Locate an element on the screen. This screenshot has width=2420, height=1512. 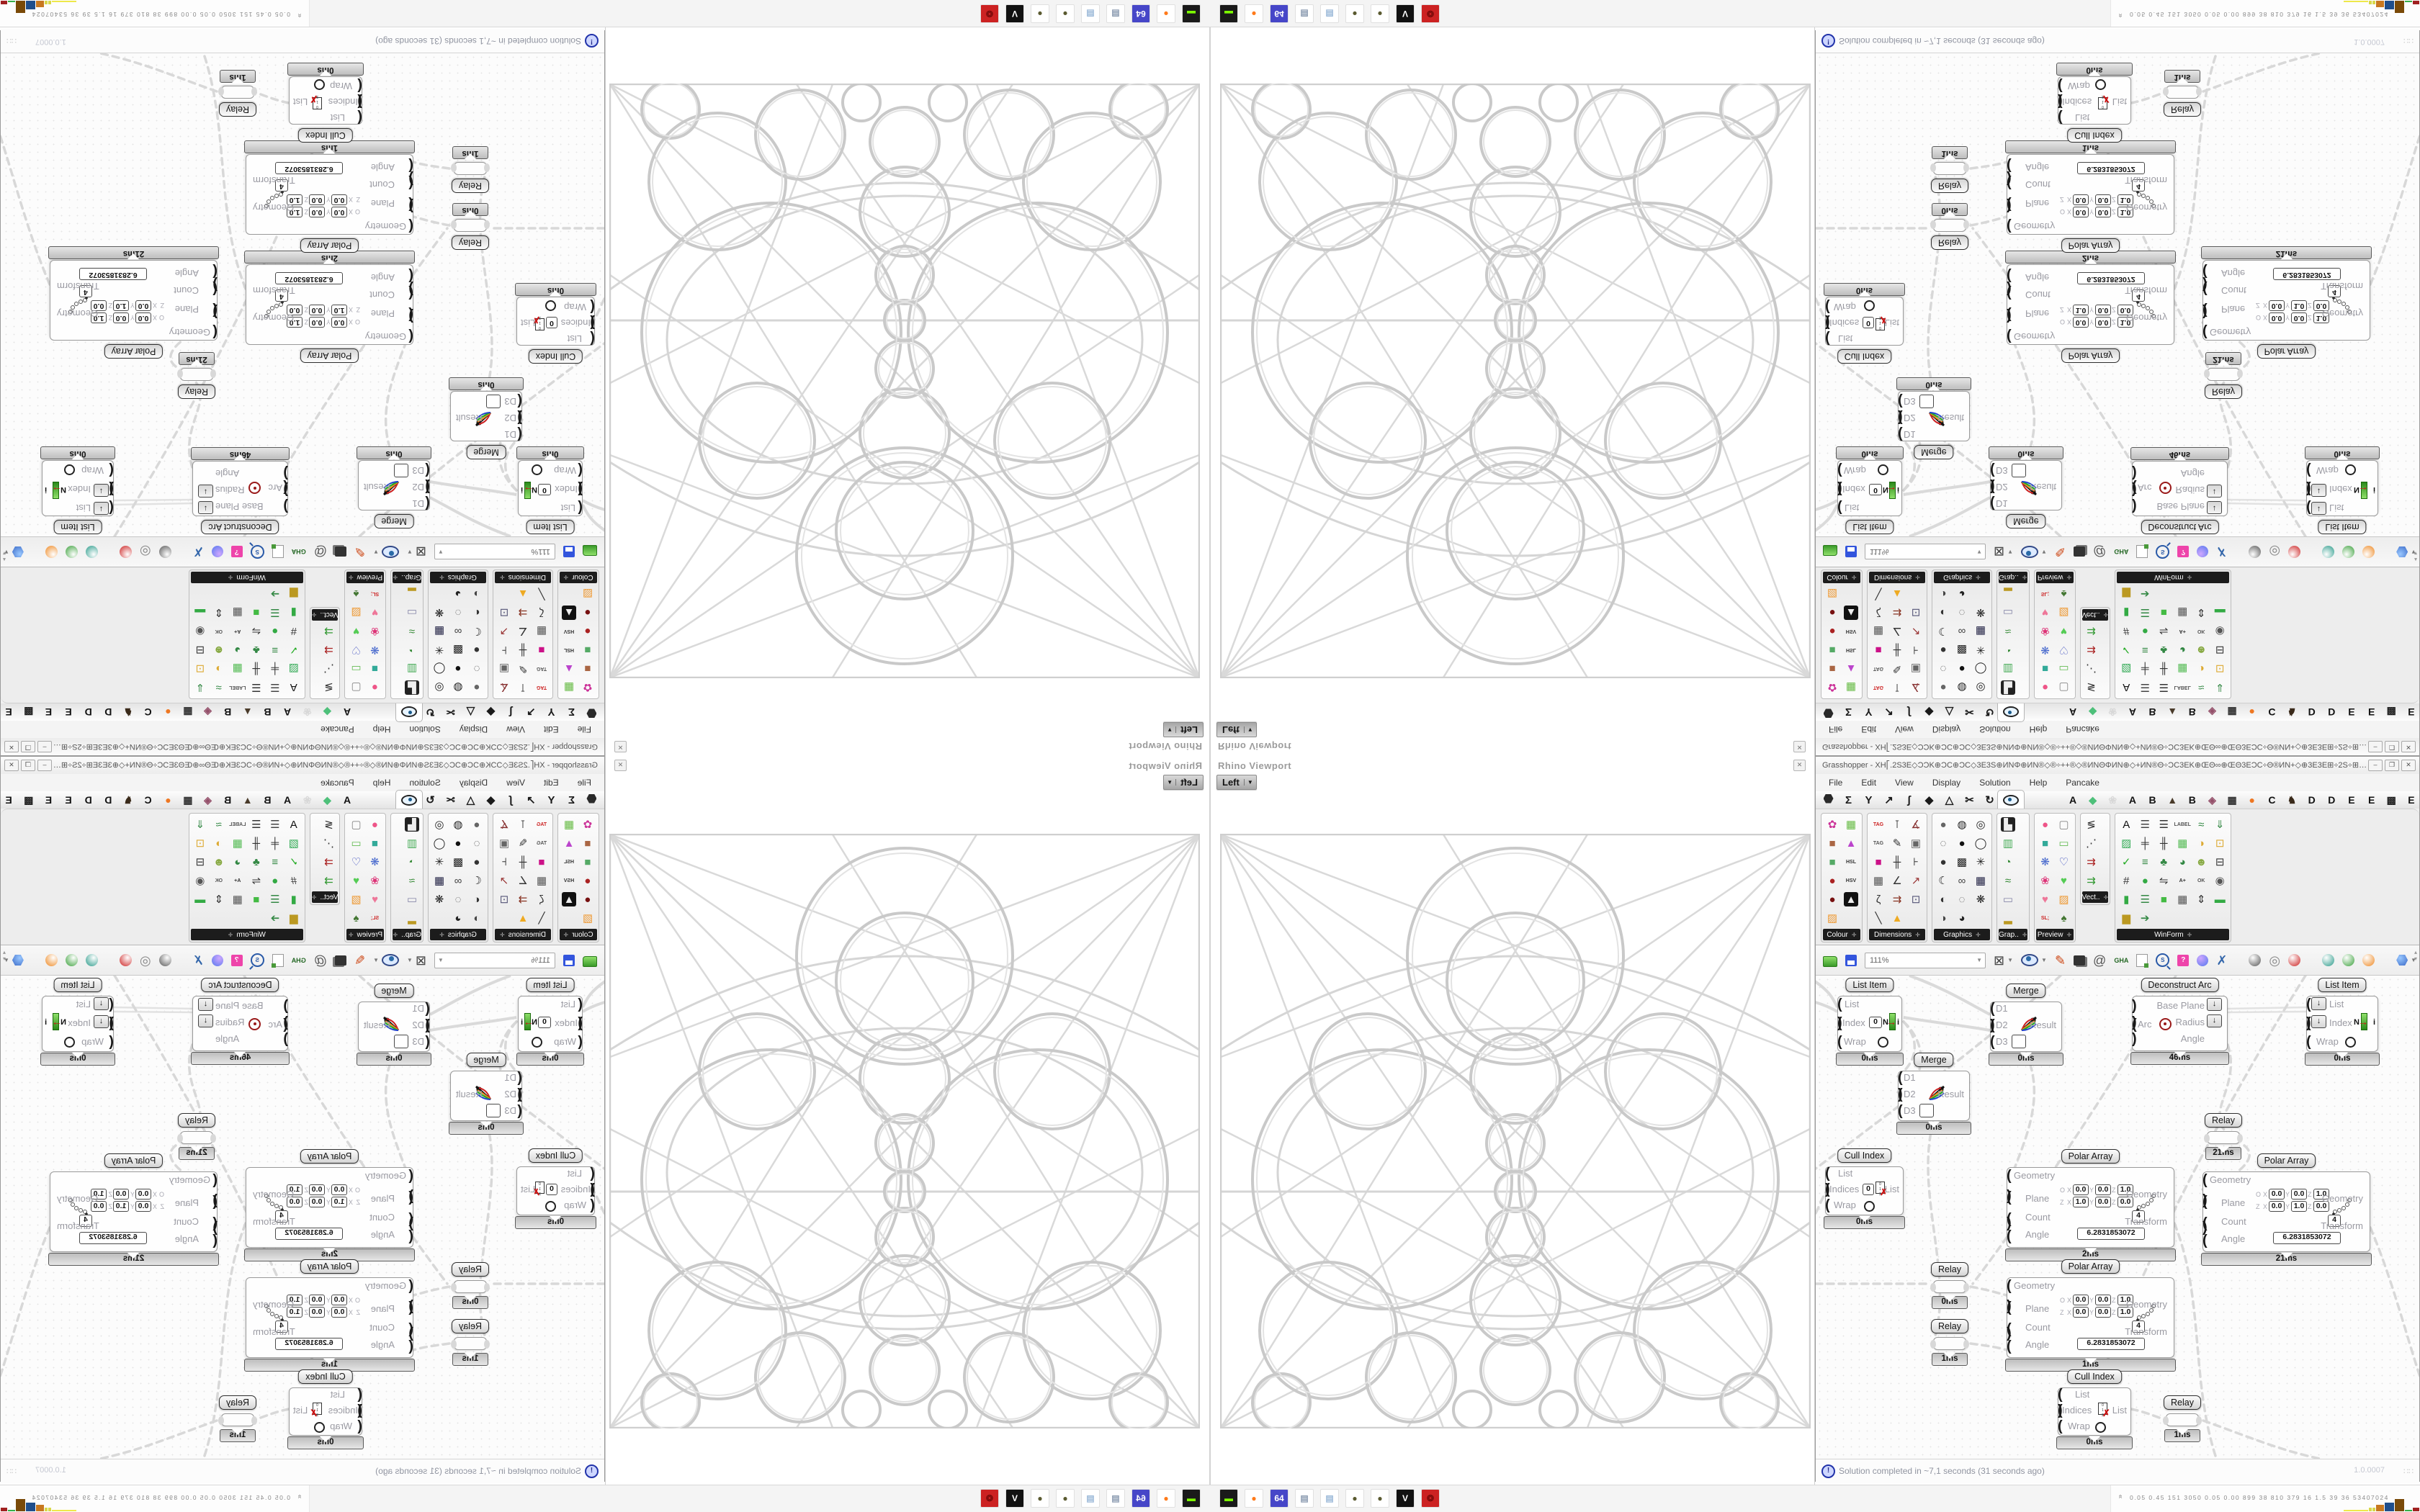
tab-intersect: ✂ is located at coordinates (1970, 712).